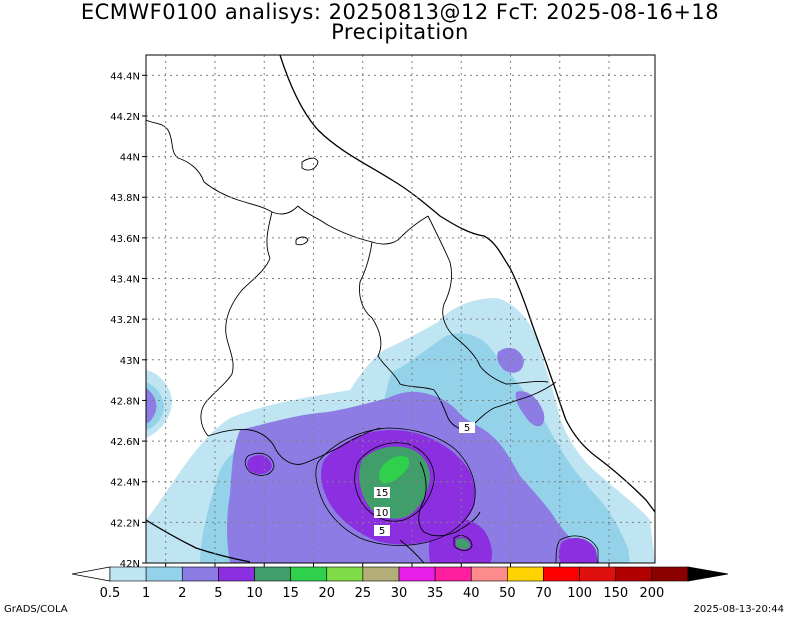 This screenshot has height=618, width=800. What do you see at coordinates (290, 593) in the screenshot?
I see `colorbar-level-label: 15` at bounding box center [290, 593].